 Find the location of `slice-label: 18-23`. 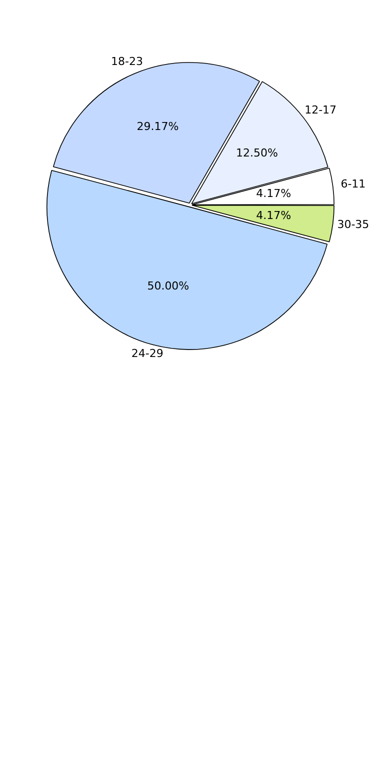

slice-label: 18-23 is located at coordinates (127, 61).